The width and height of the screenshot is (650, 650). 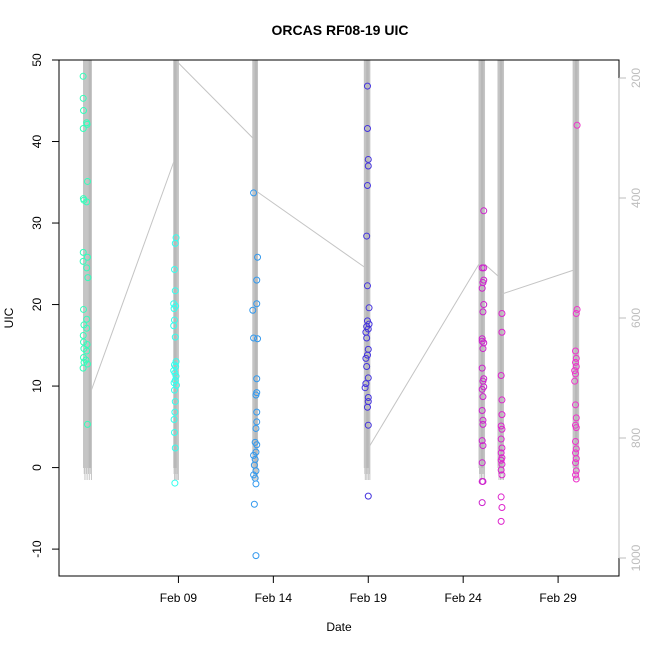 What do you see at coordinates (464, 598) in the screenshot?
I see `x-tick-label: Feb 24` at bounding box center [464, 598].